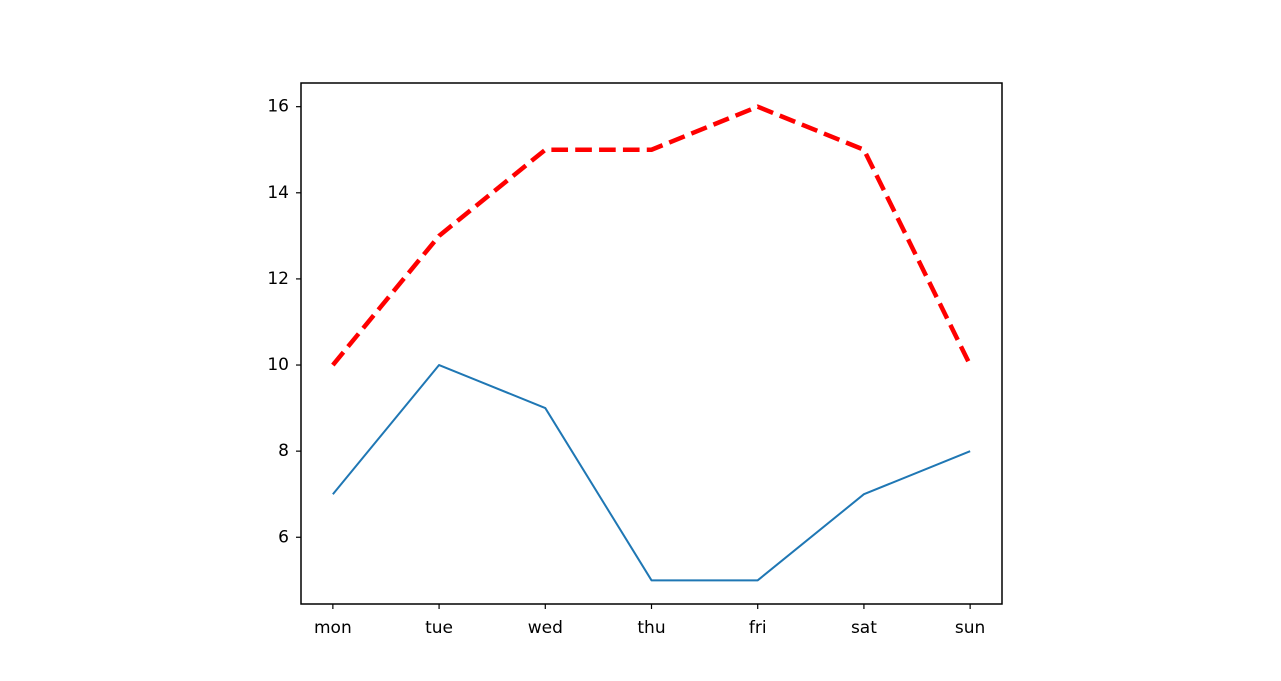 The width and height of the screenshot is (1281, 681). What do you see at coordinates (864, 628) in the screenshot?
I see `x-tick-label: sat` at bounding box center [864, 628].